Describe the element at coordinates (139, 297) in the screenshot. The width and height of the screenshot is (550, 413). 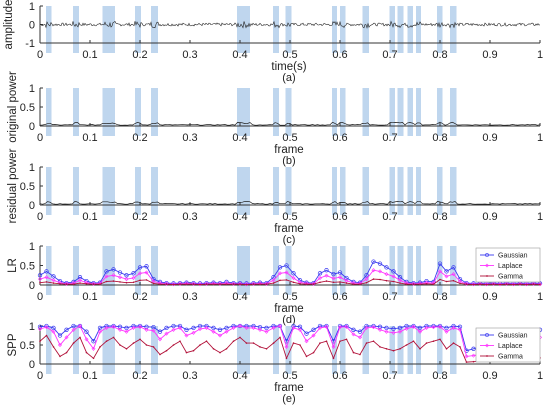
I see `x-tick-label: 0.2` at that location.